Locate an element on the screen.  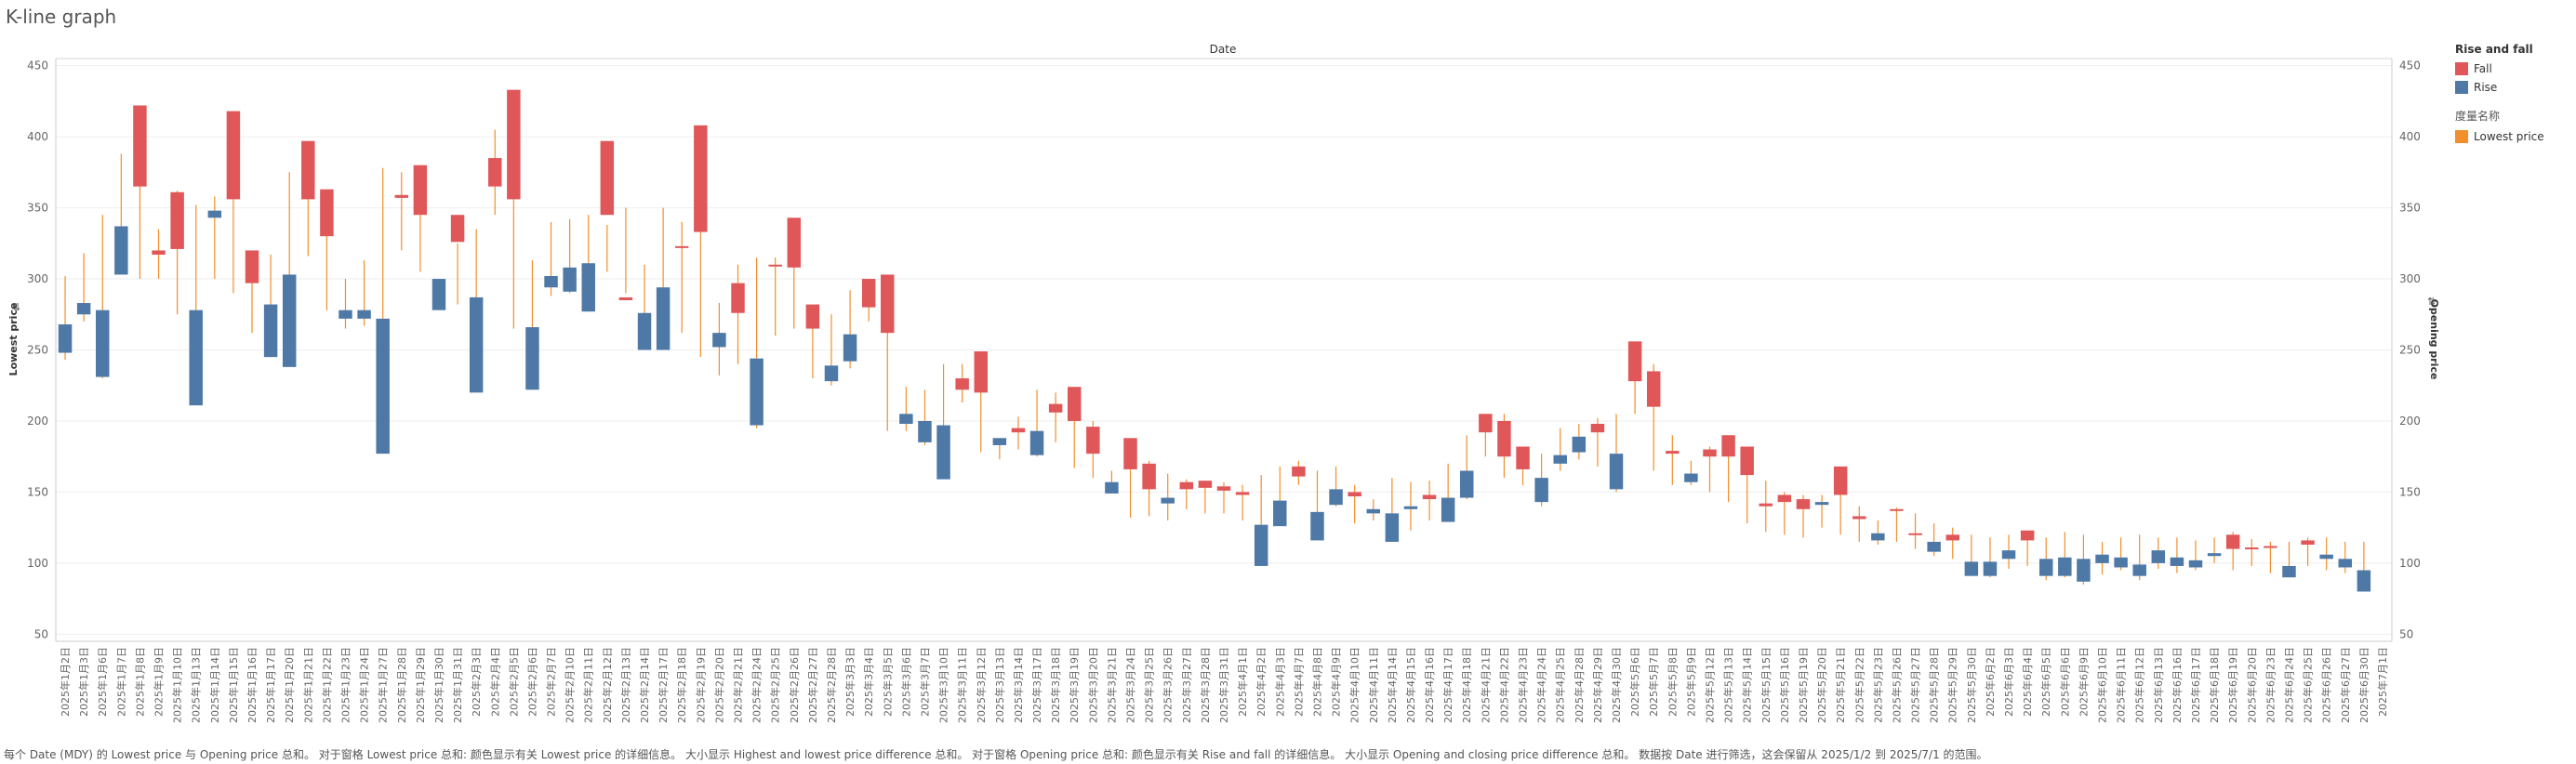
legend-item-rise: Rise is located at coordinates (2513, 87).